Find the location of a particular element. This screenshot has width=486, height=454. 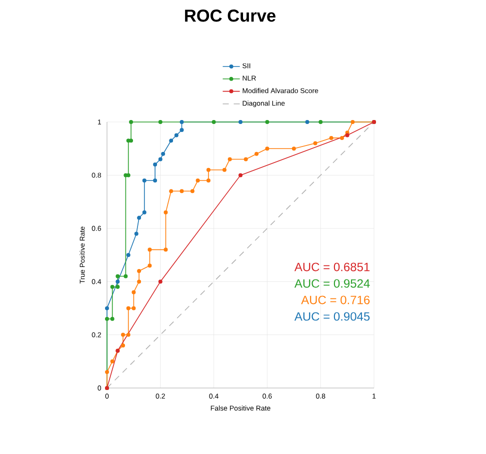

annotation: AUC = 0.6851 is located at coordinates (332, 267).